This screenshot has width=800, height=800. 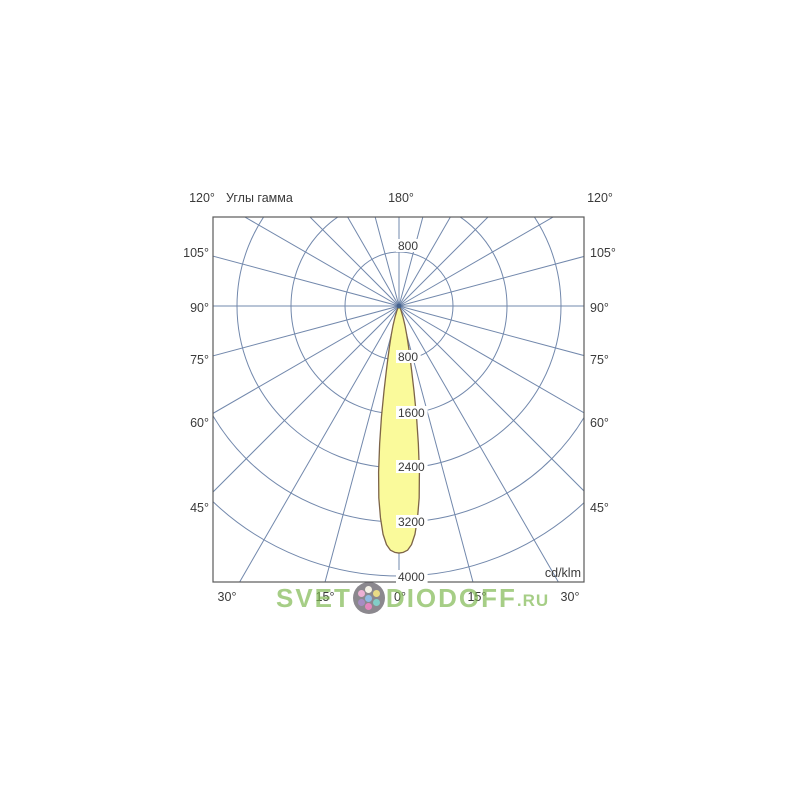 What do you see at coordinates (399, 429) in the screenshot?
I see `beam-intensity-lobe` at bounding box center [399, 429].